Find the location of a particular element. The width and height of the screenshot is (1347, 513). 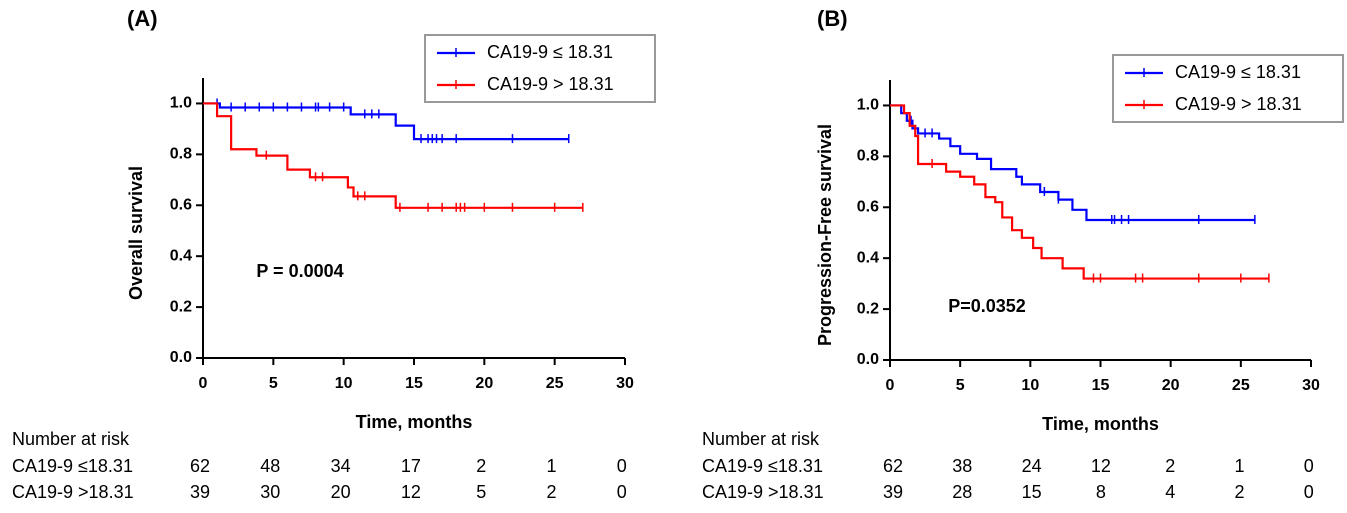

annotation: P = 0.0004 is located at coordinates (299, 271).